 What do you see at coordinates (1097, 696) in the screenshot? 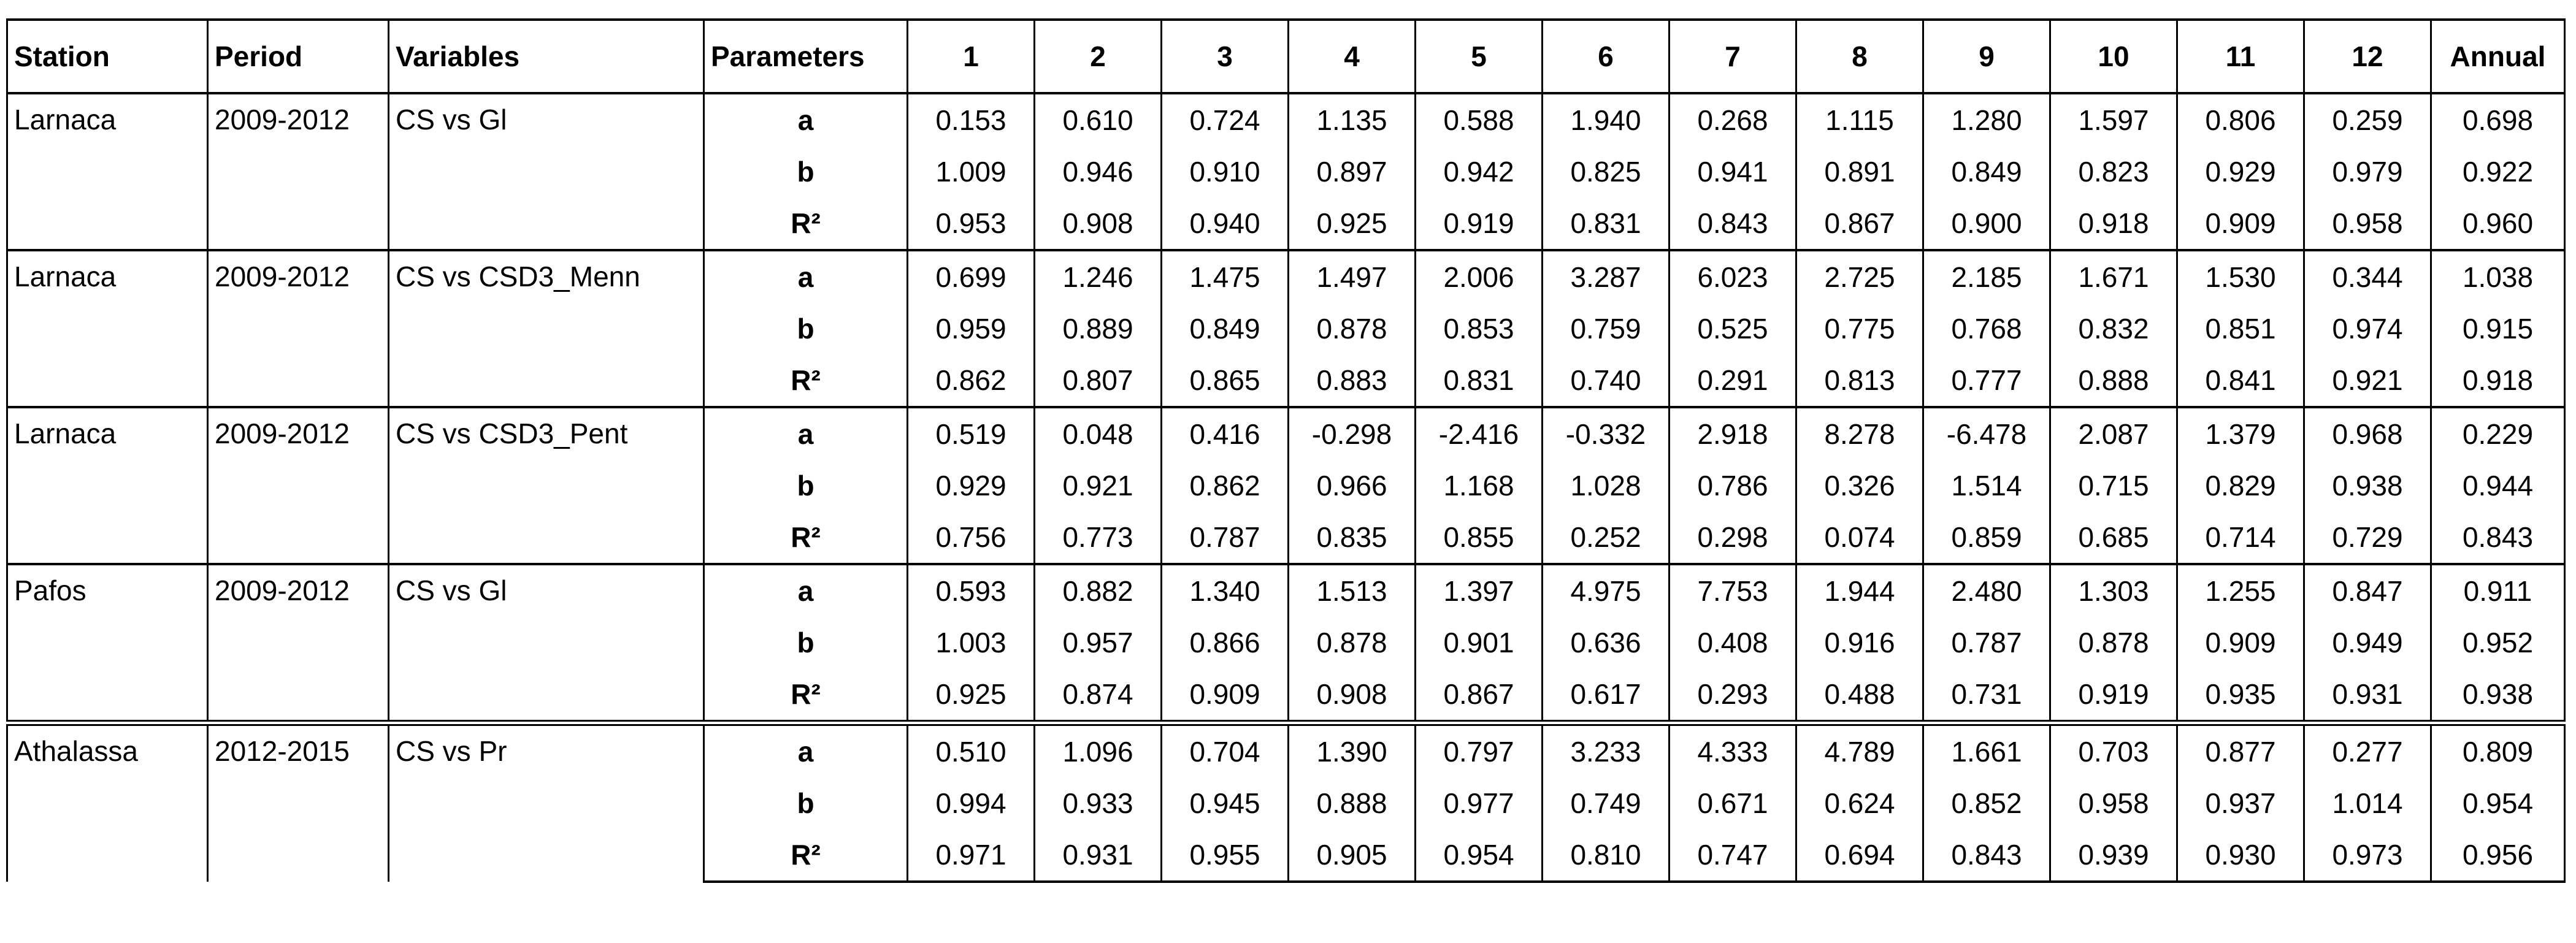
I see `value-cell: 0.874` at bounding box center [1097, 696].